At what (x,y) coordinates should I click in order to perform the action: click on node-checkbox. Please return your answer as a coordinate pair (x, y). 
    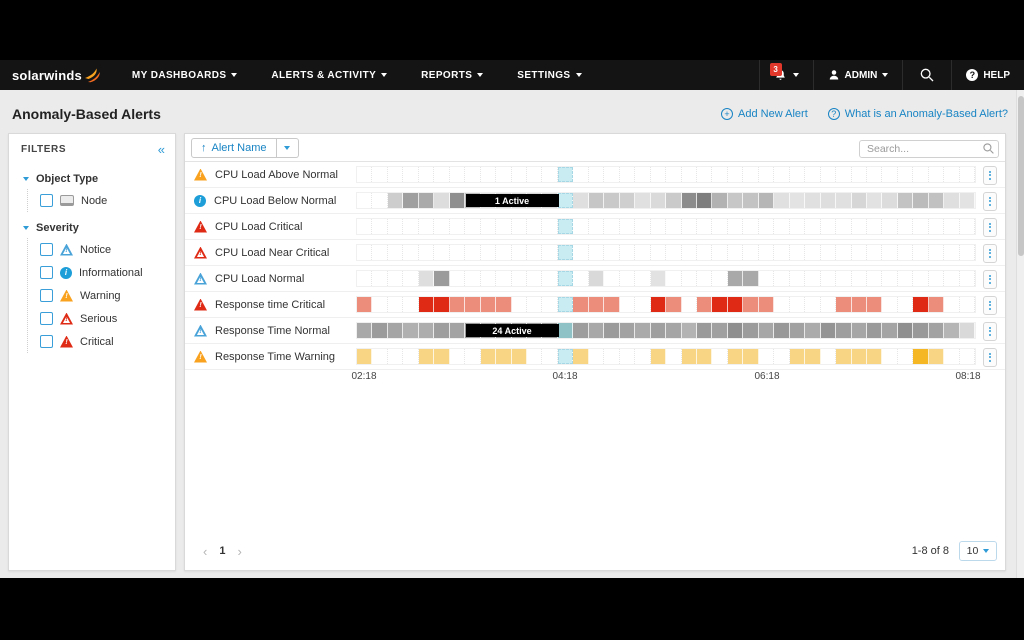
    Looking at the image, I should click on (46, 200).